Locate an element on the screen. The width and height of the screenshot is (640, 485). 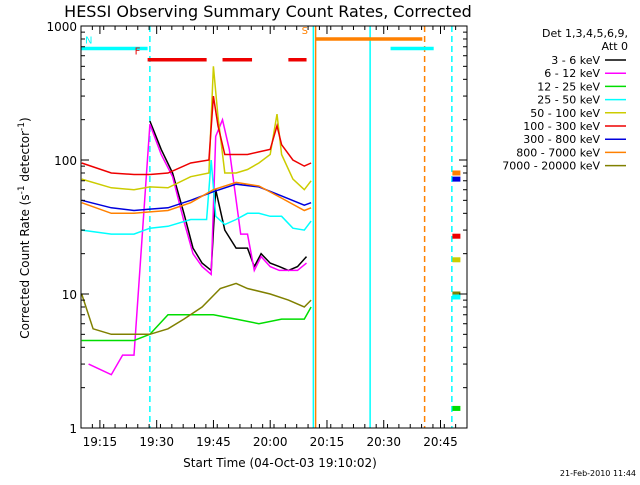
y-tick-label: 100 is located at coordinates (65, 161).